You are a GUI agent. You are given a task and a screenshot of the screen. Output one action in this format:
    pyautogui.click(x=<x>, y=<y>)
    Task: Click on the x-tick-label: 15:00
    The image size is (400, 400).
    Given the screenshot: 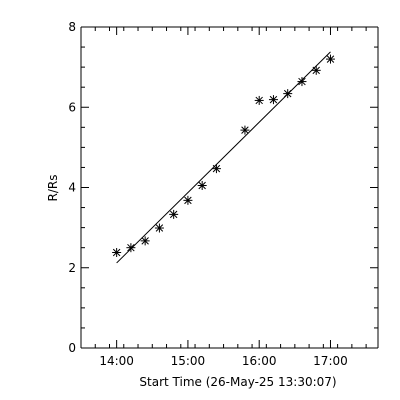 What is the action you would take?
    pyautogui.click(x=188, y=361)
    